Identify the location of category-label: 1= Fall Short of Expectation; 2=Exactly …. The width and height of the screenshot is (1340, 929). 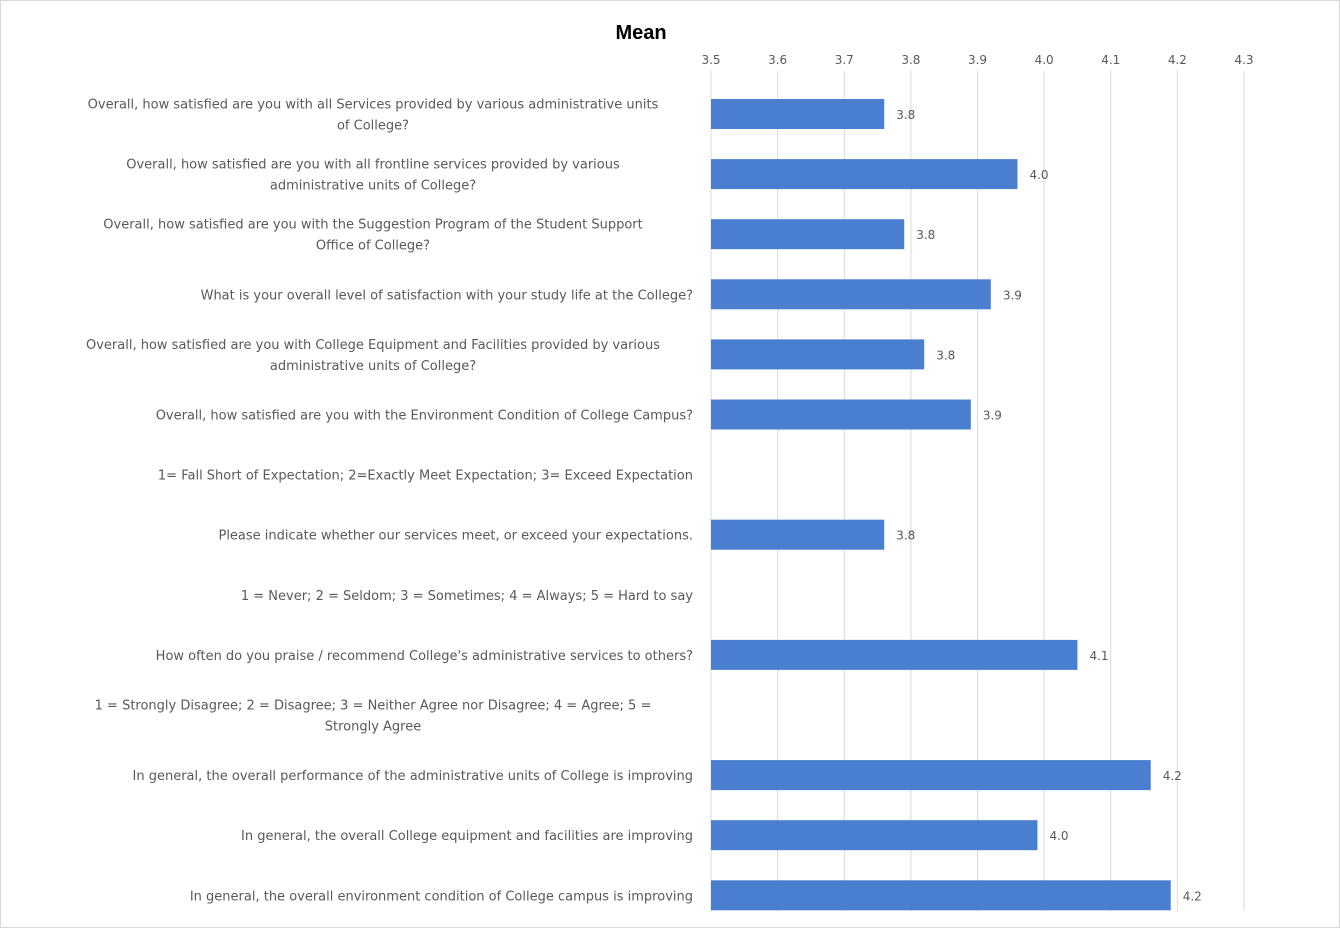
(425, 476).